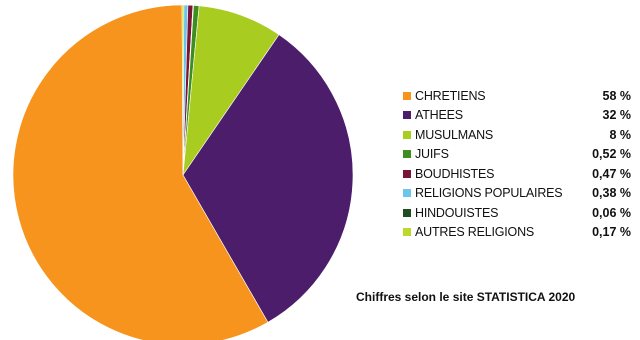  I want to click on source-note: Chiffres selon le site STATISTICA 2020, so click(466, 297).